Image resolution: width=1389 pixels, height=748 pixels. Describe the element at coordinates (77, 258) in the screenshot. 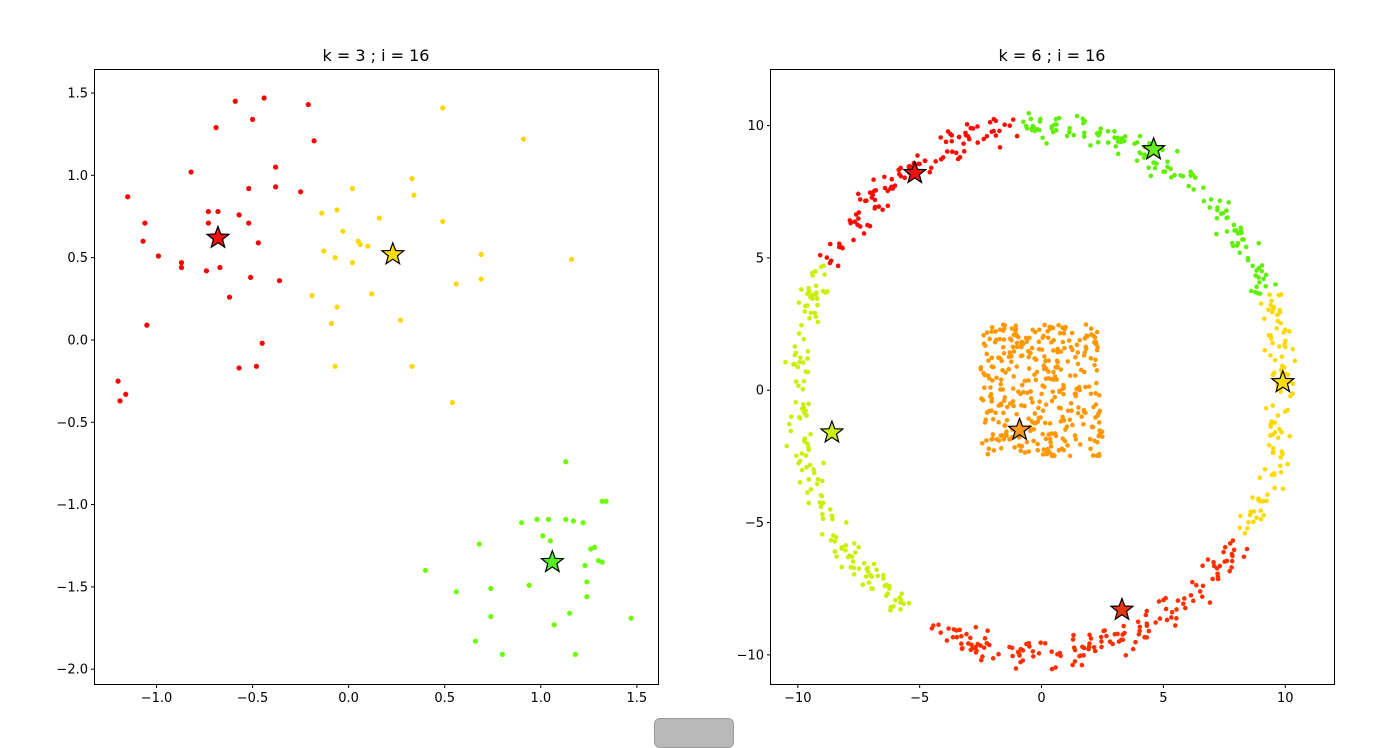

I see `left-plot-ytick-label: 0.5` at that location.